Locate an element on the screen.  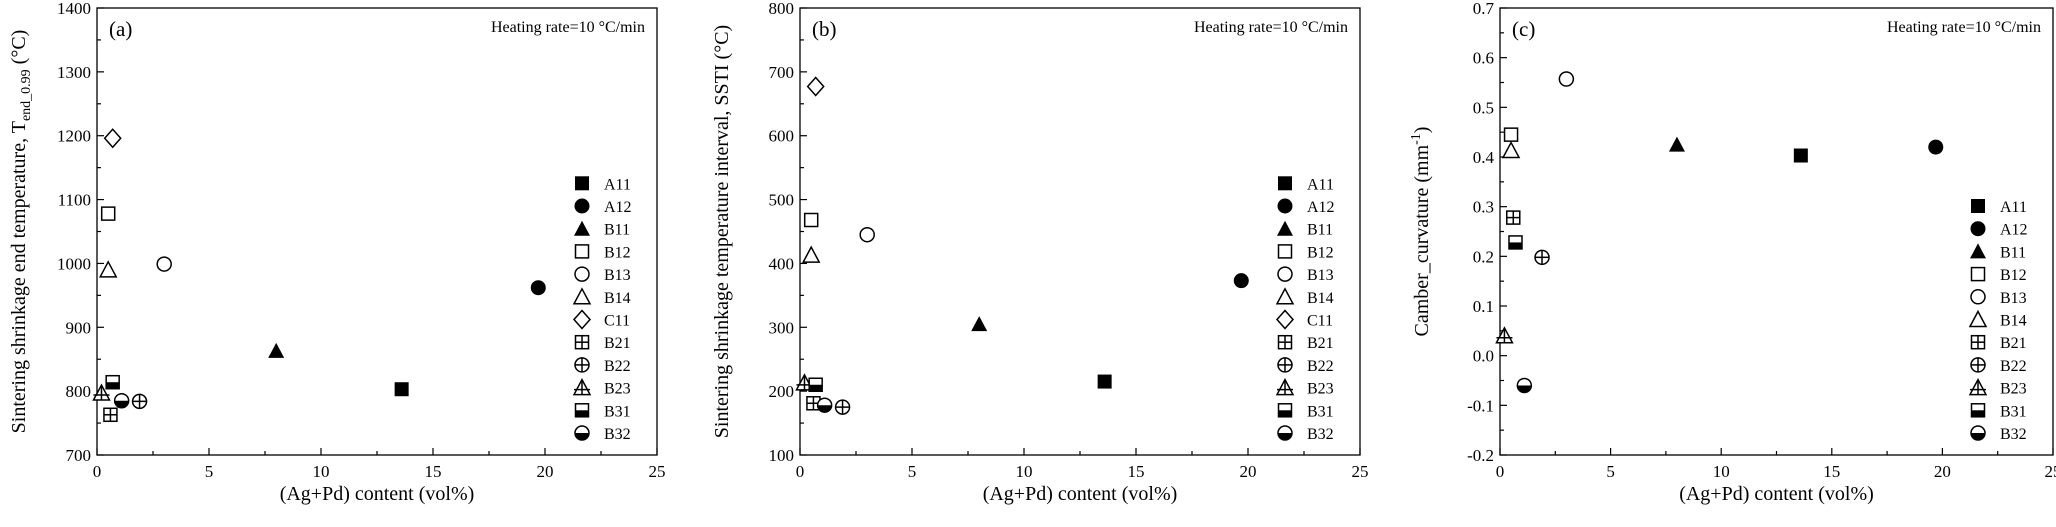
y-tick-label: -0.1 is located at coordinates (1480, 405).